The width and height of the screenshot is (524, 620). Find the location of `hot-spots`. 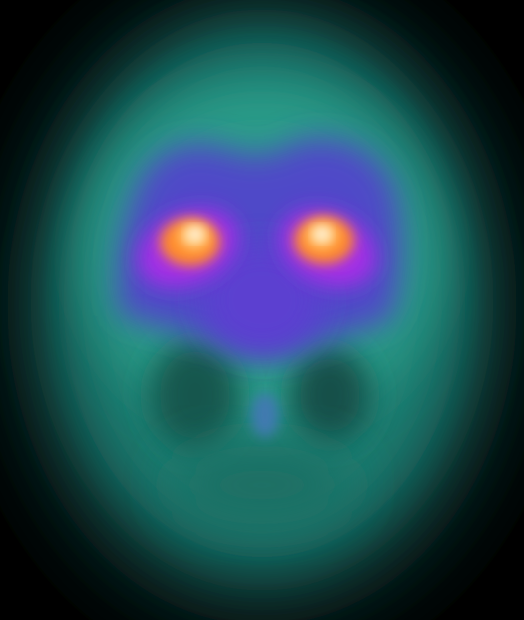

hot-spots is located at coordinates (257, 248).